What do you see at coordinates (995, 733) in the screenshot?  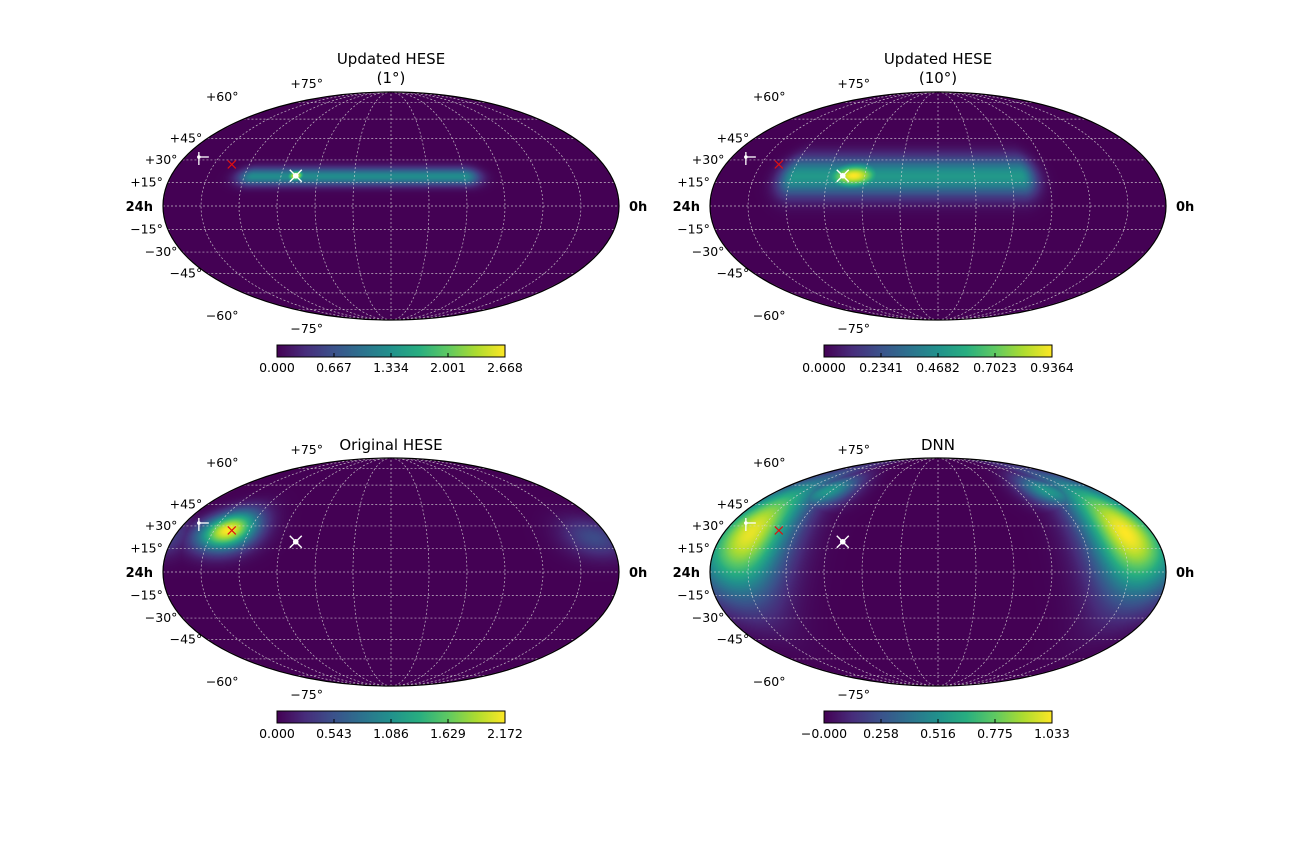 I see `colorbar-tick-label: 0.775` at bounding box center [995, 733].